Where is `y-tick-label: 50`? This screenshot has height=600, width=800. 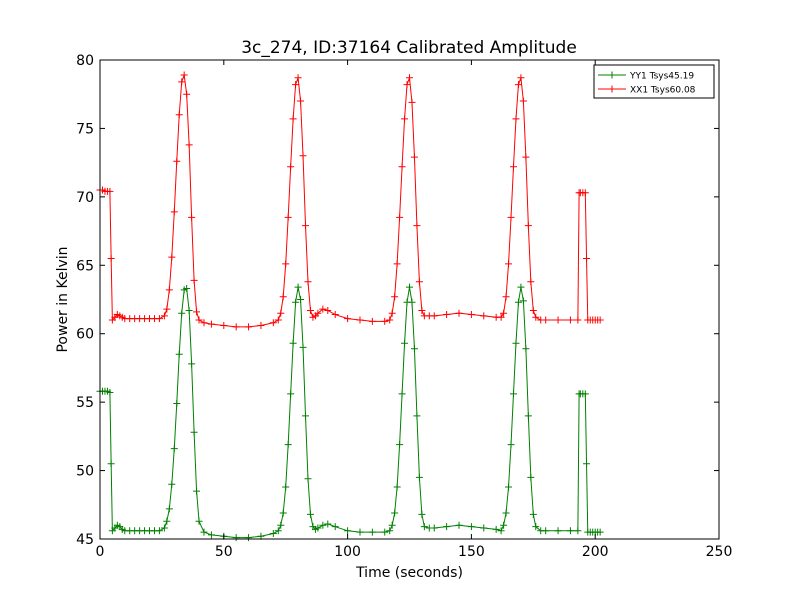
y-tick-label: 50 is located at coordinates (85, 472).